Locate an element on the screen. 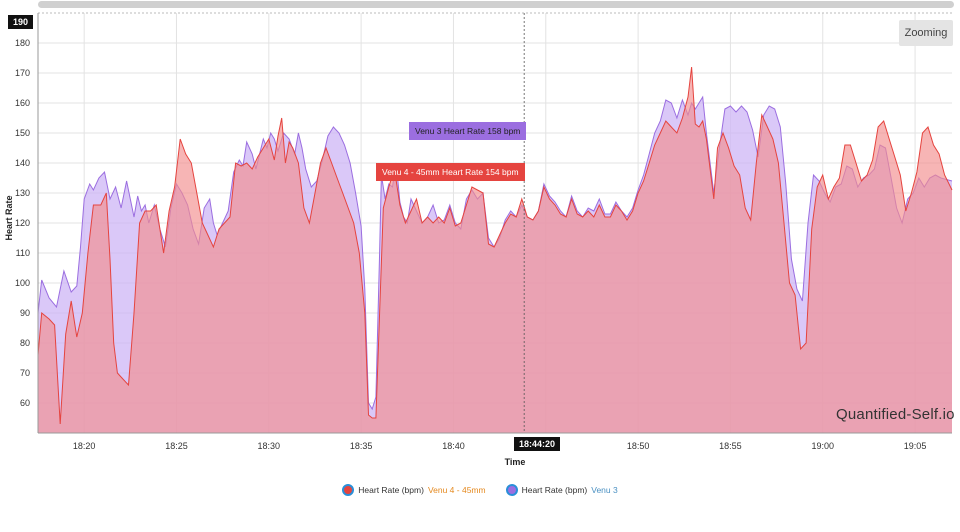  y-tick-label: 170 is located at coordinates (22, 73).